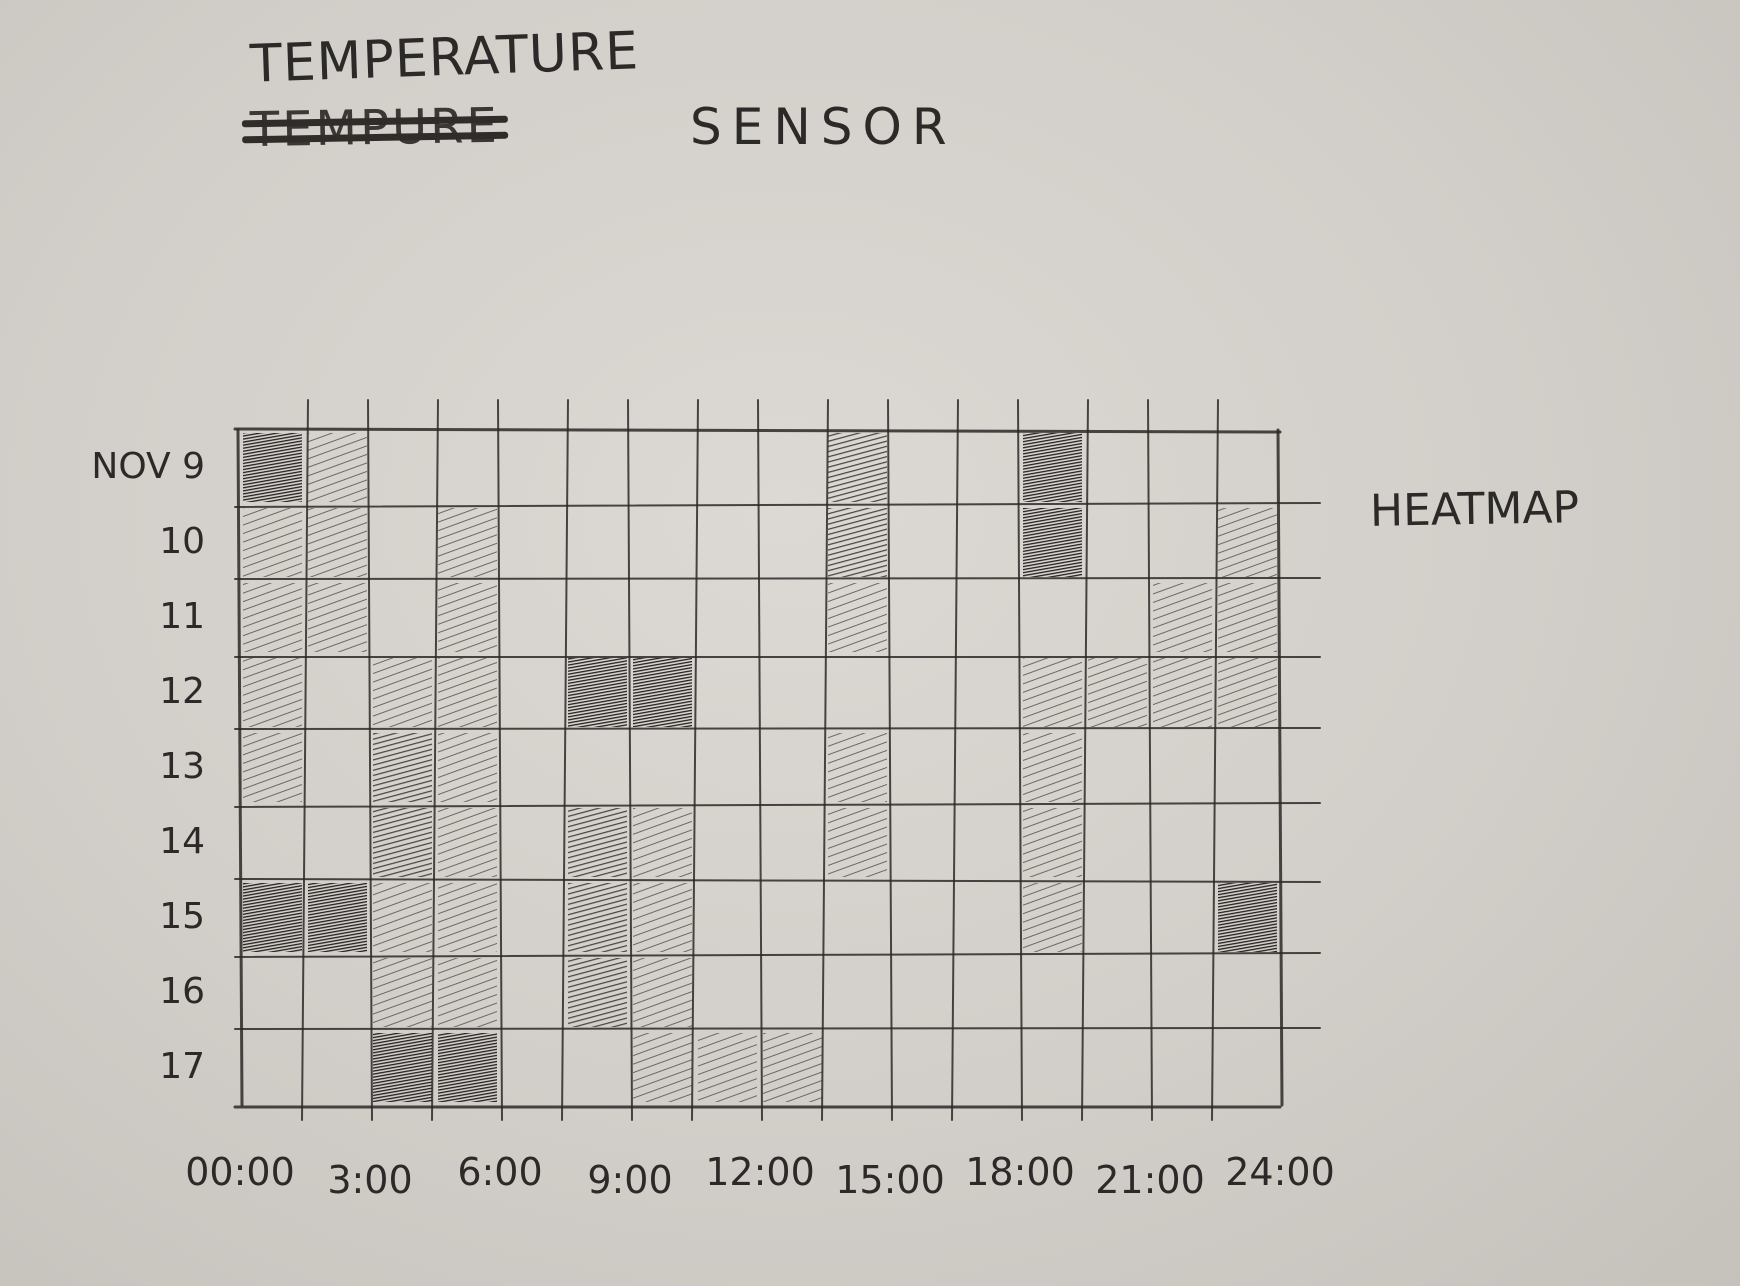 The height and width of the screenshot is (1286, 1740). I want to click on row-label: NOV 9, so click(148, 466).